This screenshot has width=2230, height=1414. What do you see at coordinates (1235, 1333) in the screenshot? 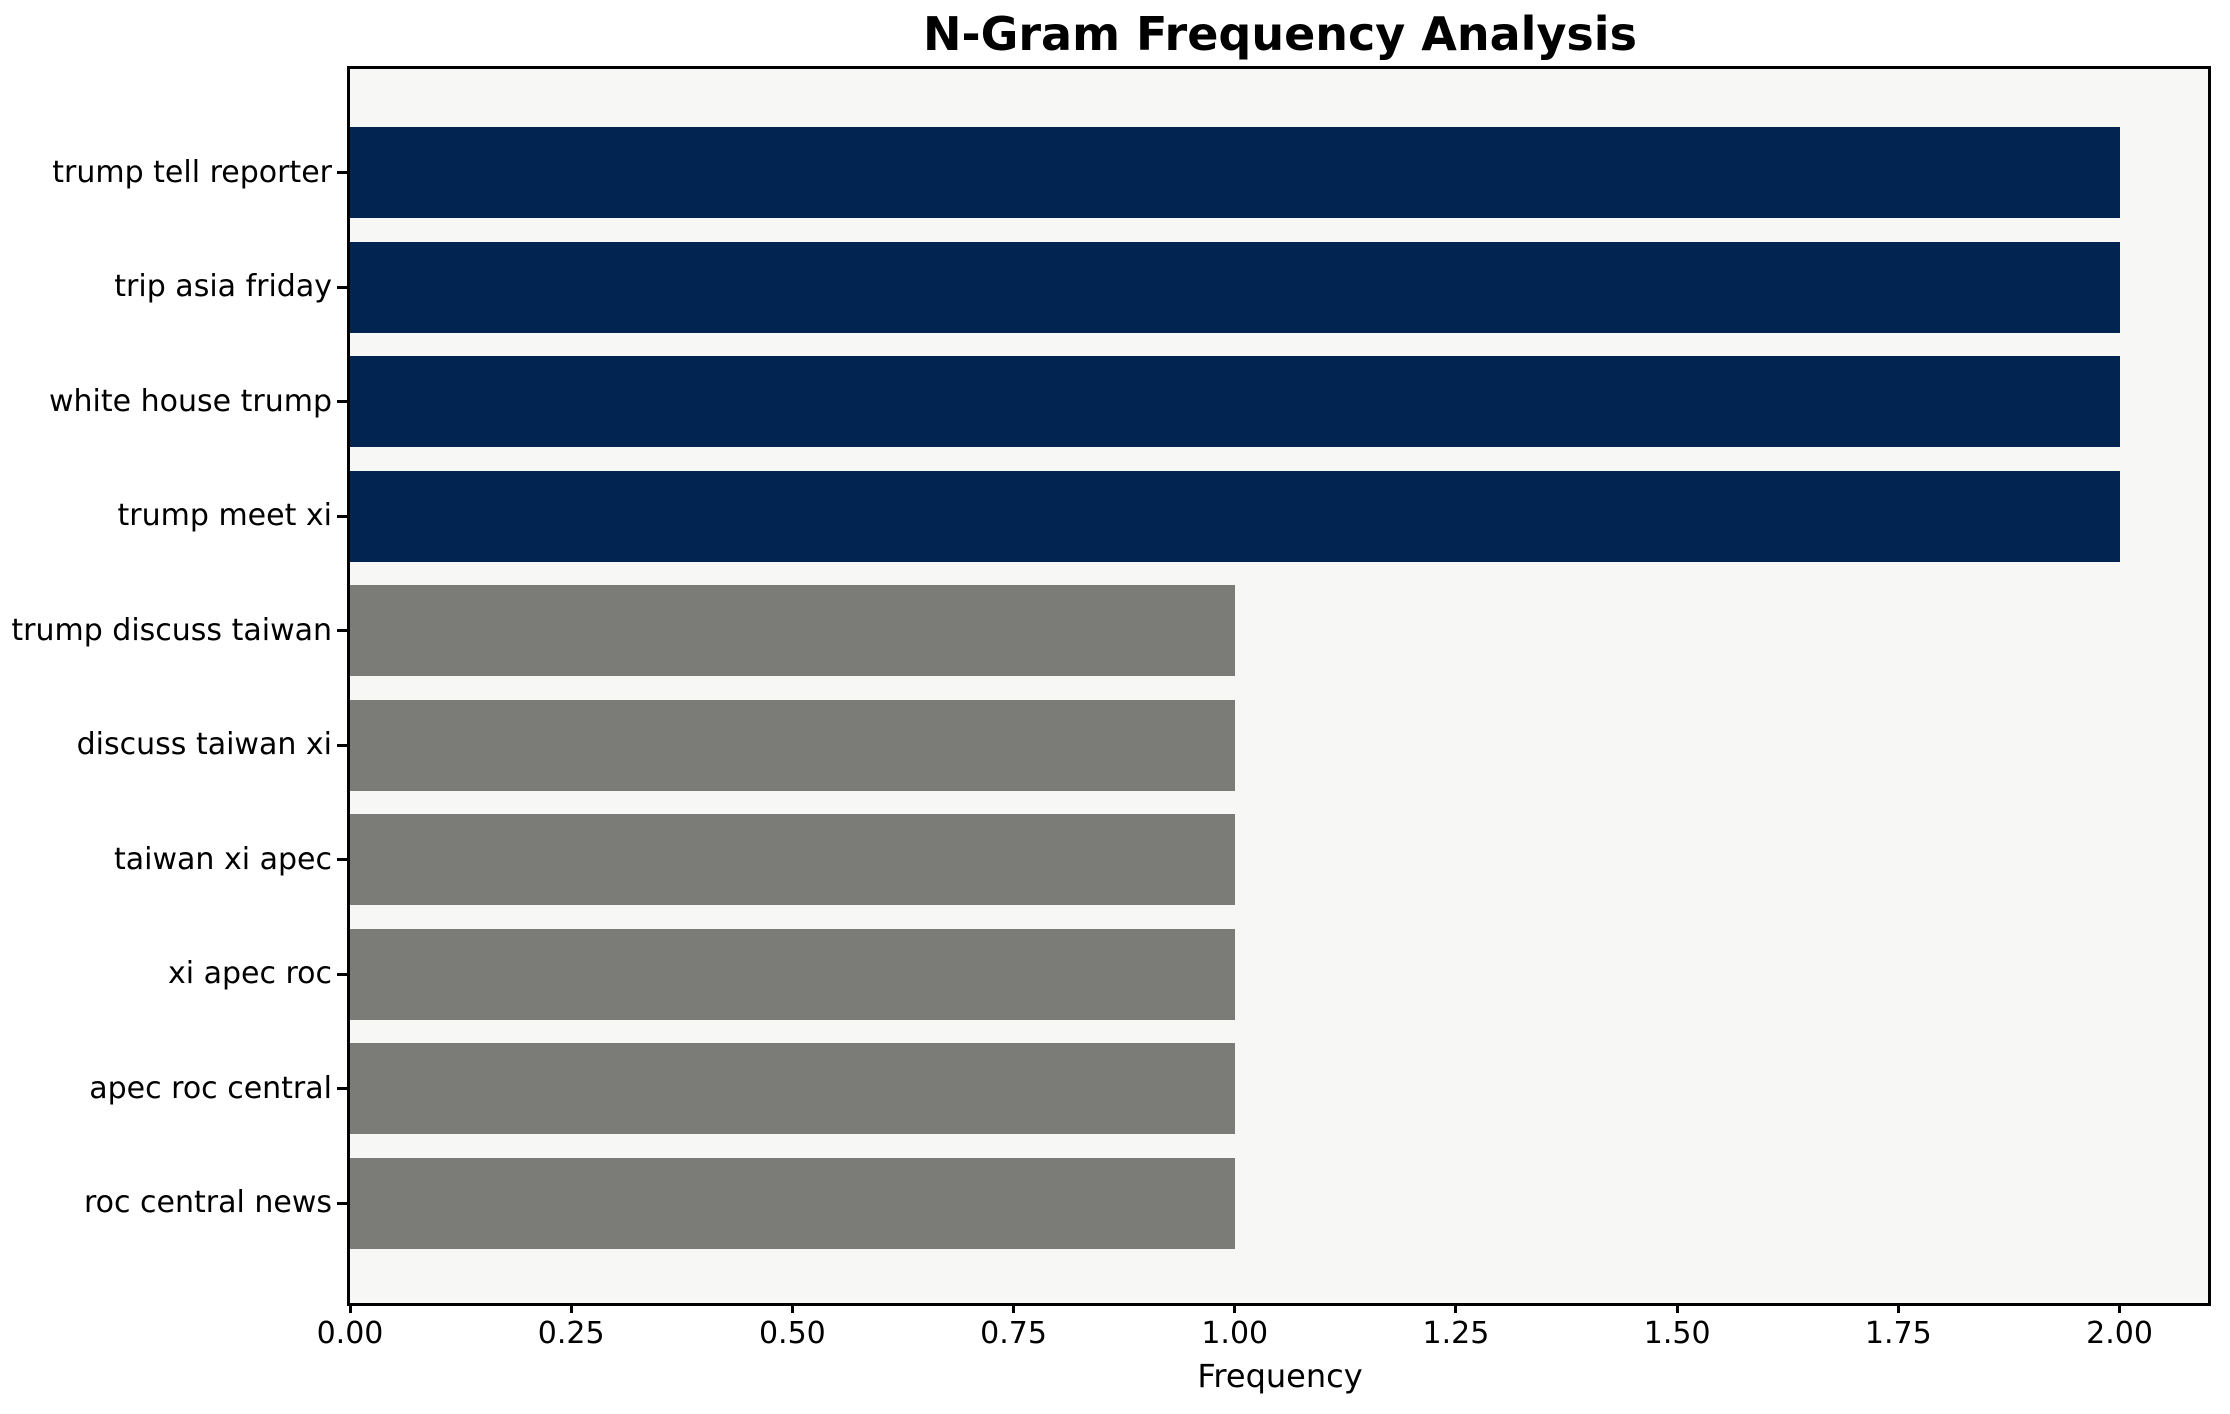
I see `x-tick-label: 1.00` at bounding box center [1235, 1333].